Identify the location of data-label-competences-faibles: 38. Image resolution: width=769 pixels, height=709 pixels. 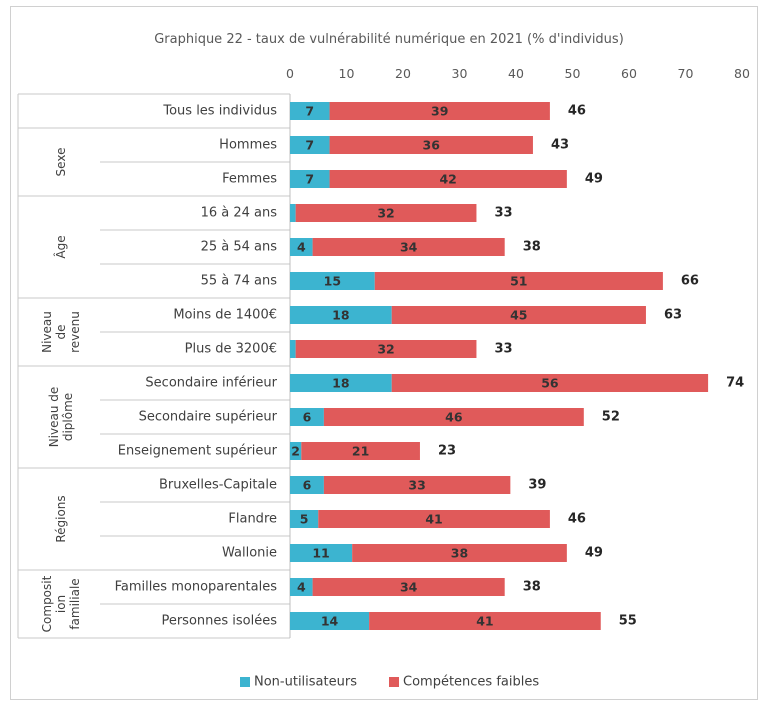
(459, 553).